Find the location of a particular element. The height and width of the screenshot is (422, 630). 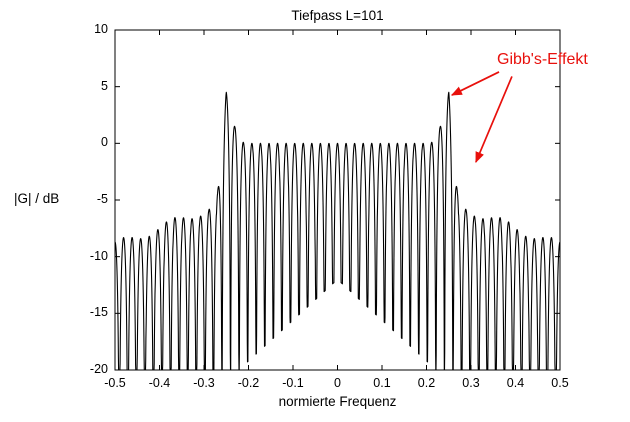

x-tick-label: 0.2 is located at coordinates (426, 383).